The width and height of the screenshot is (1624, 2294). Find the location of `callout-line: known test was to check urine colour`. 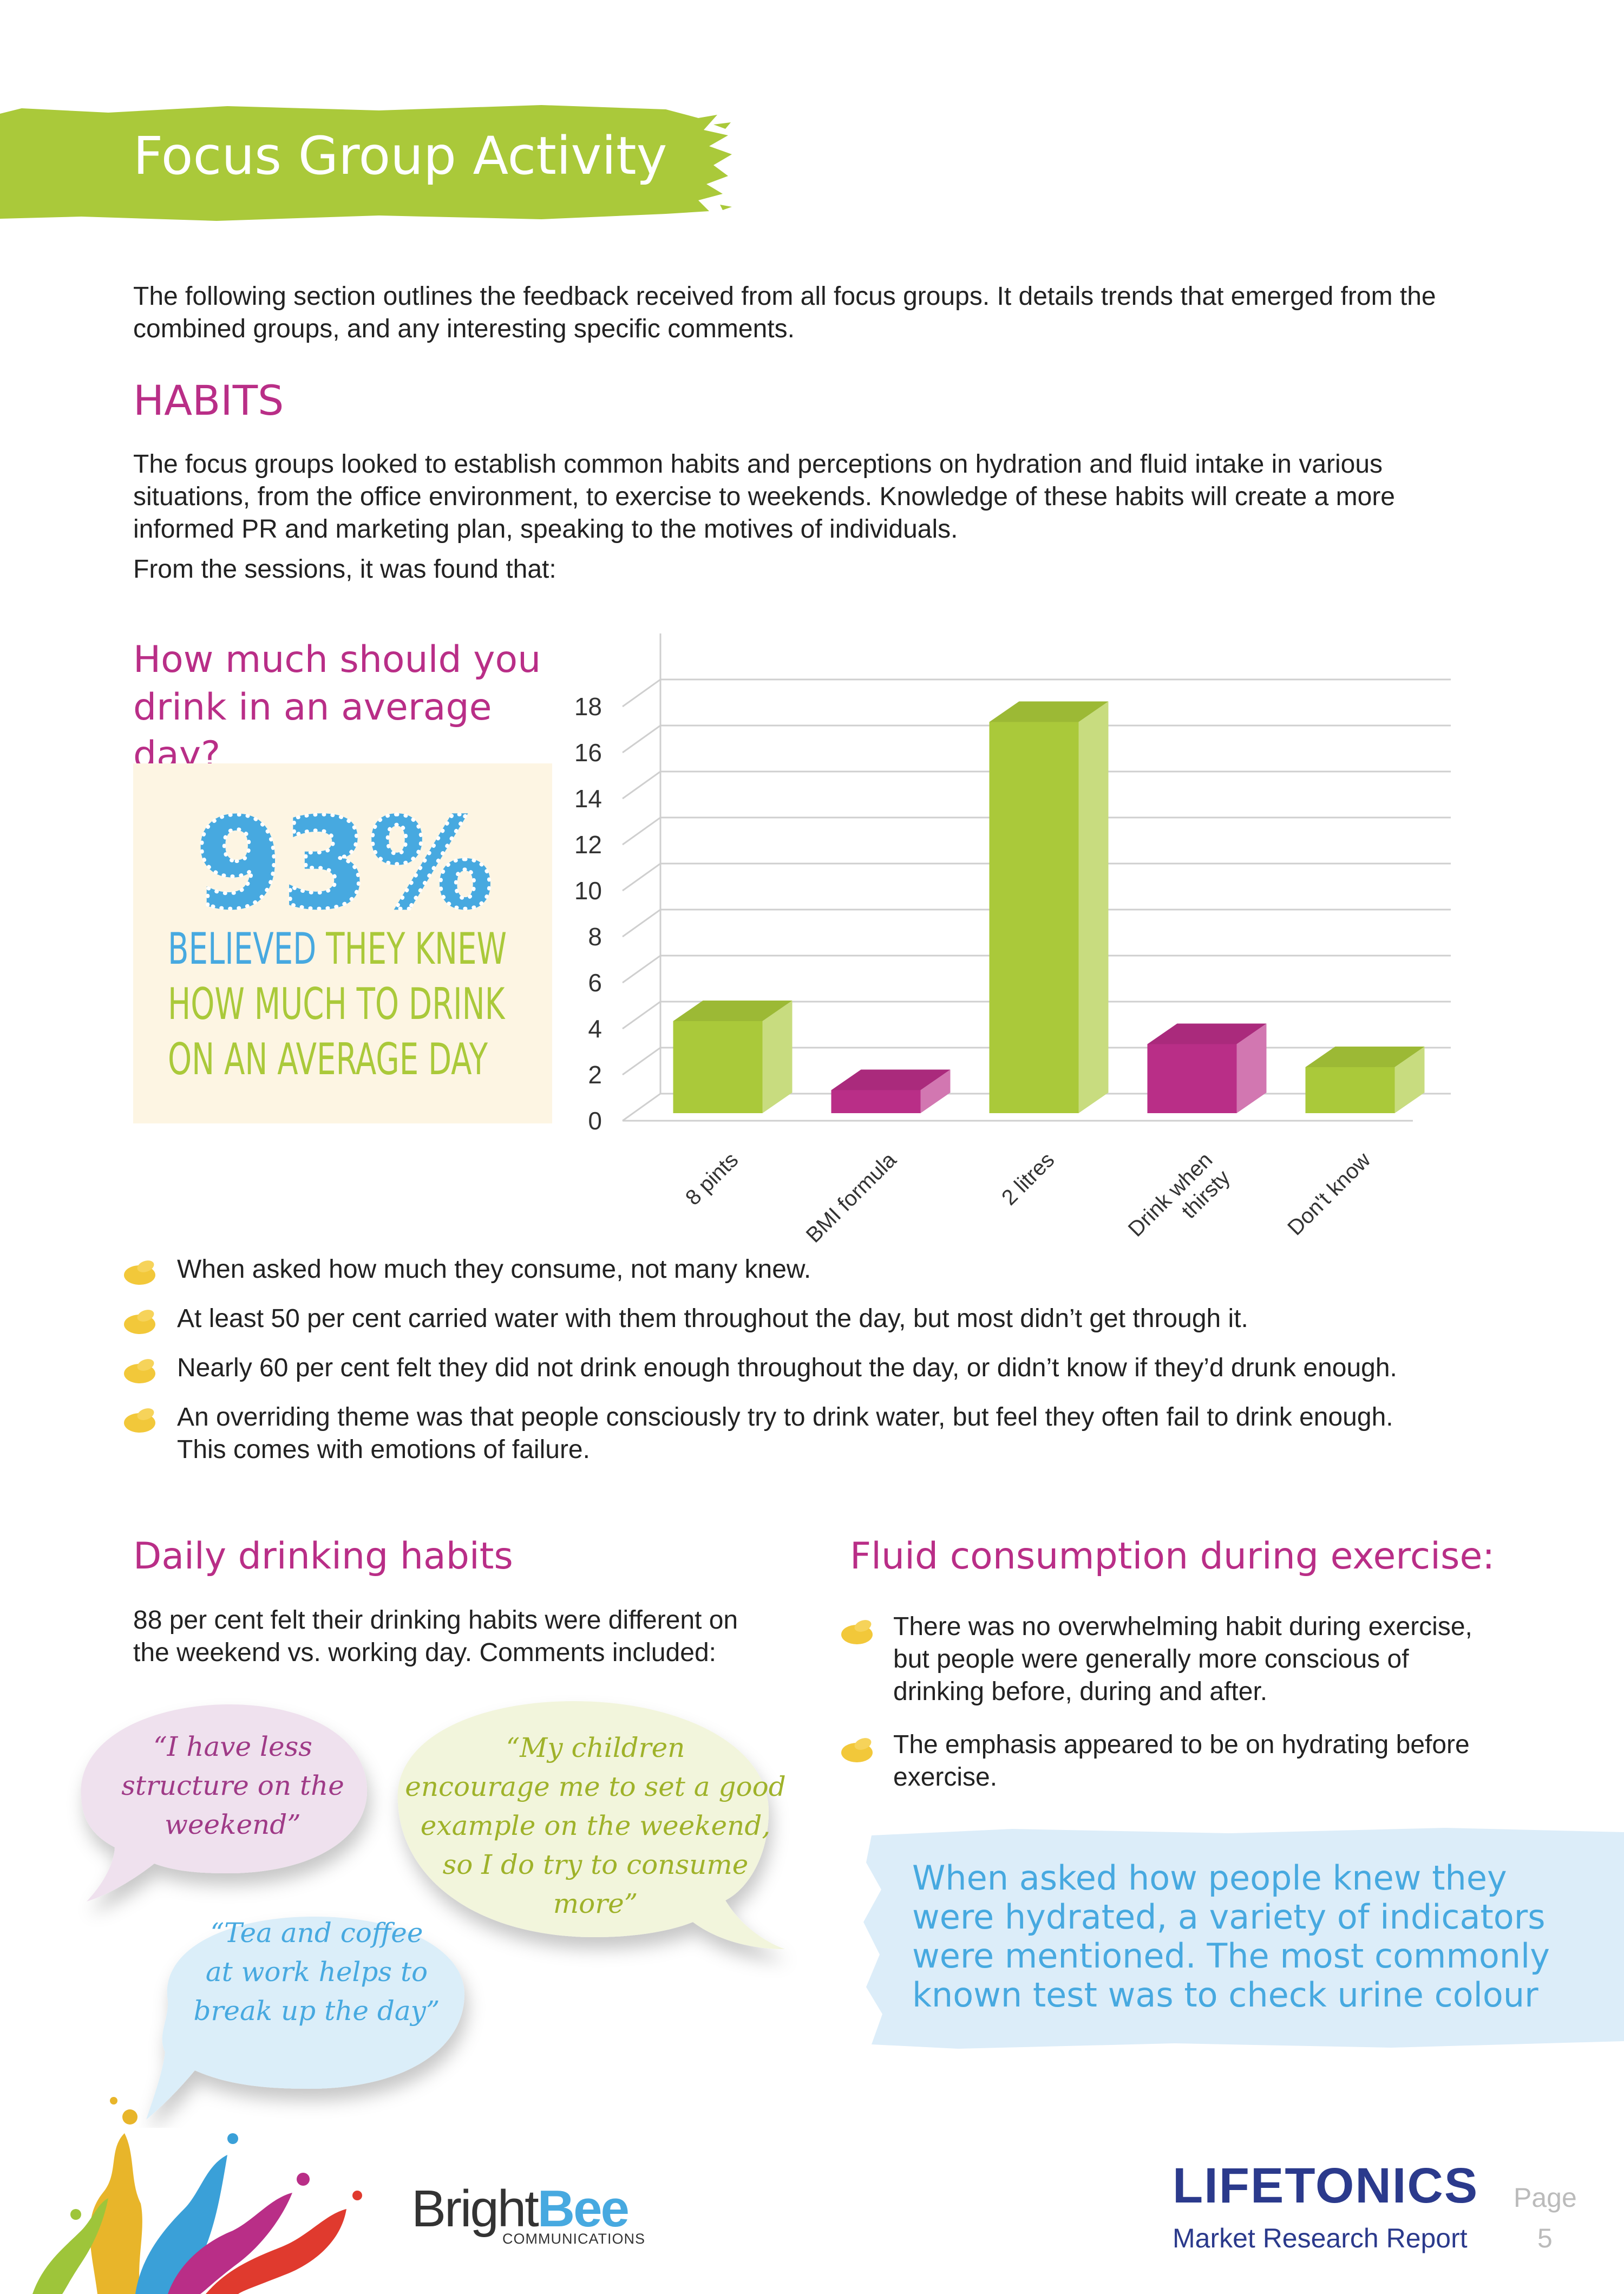

callout-line: known test was to check urine colour is located at coordinates (1225, 1995).